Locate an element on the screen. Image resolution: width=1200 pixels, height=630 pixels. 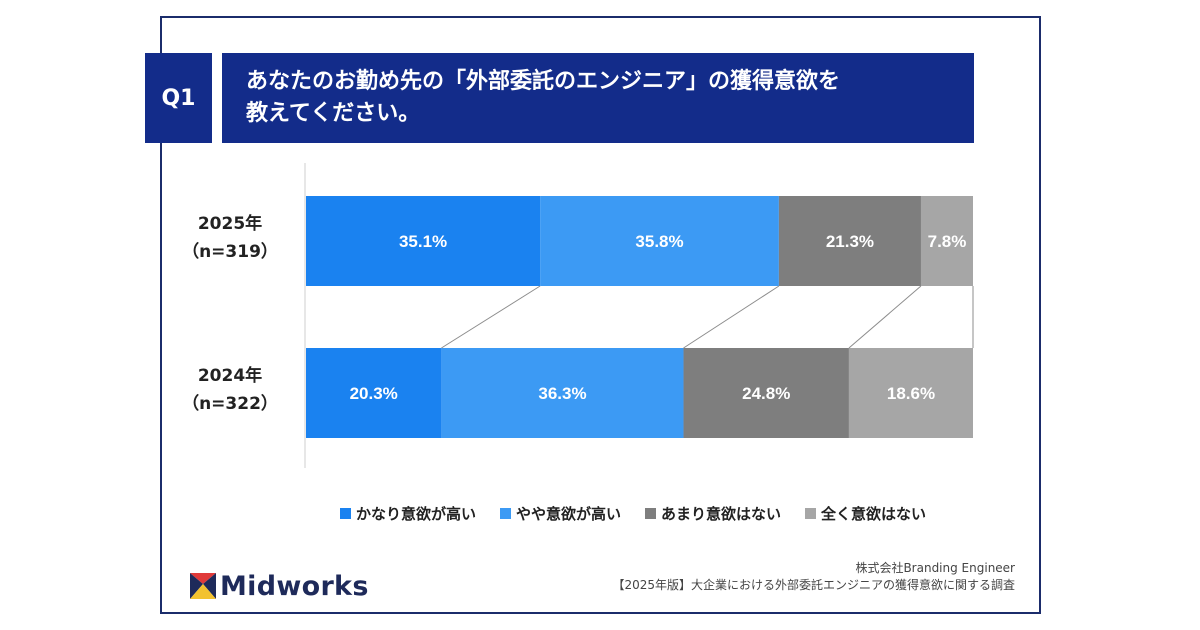
source-report: 【2025年版】大企業における外部委託エンジニアの獲得意欲に関する調査 is located at coordinates (813, 585).